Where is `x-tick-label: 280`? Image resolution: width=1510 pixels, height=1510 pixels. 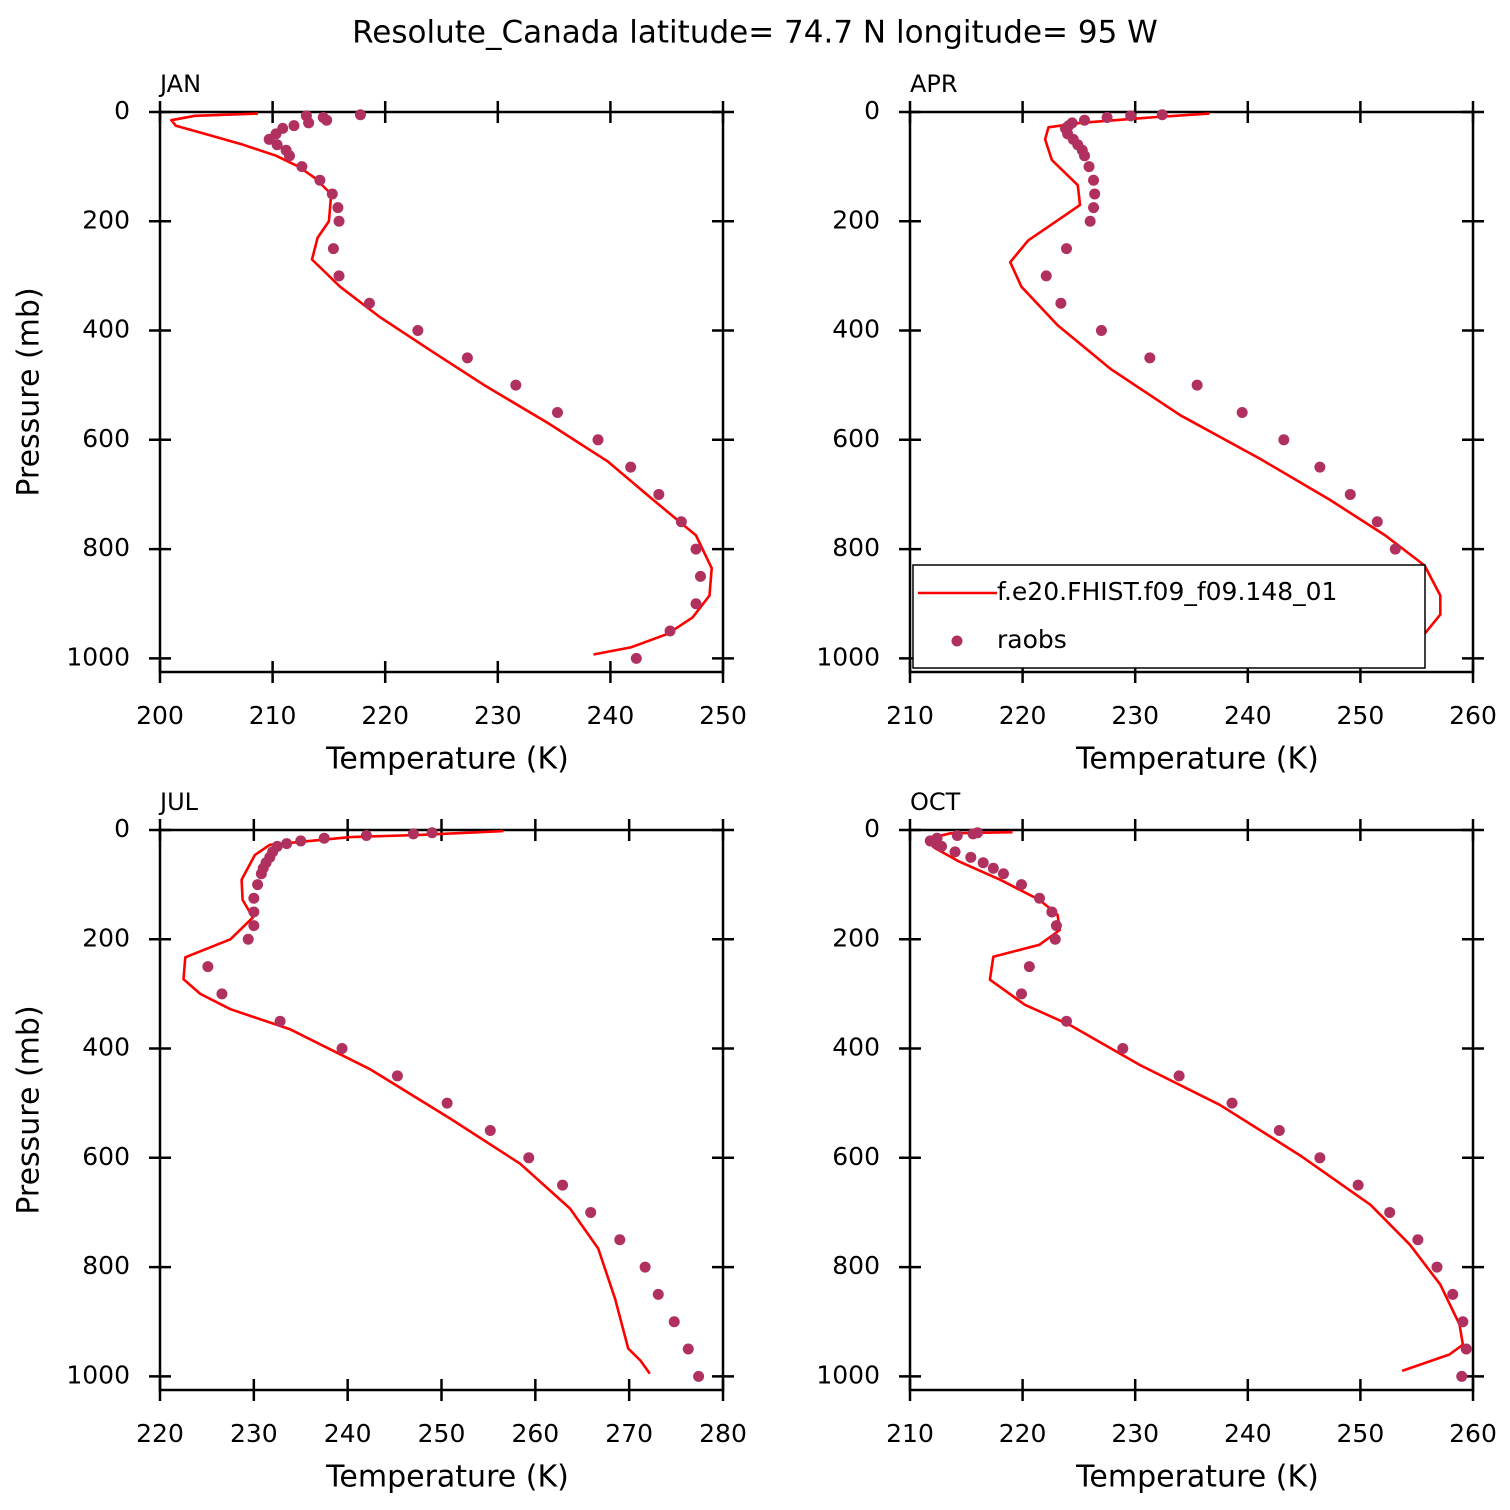
x-tick-label: 280 is located at coordinates (723, 1433).